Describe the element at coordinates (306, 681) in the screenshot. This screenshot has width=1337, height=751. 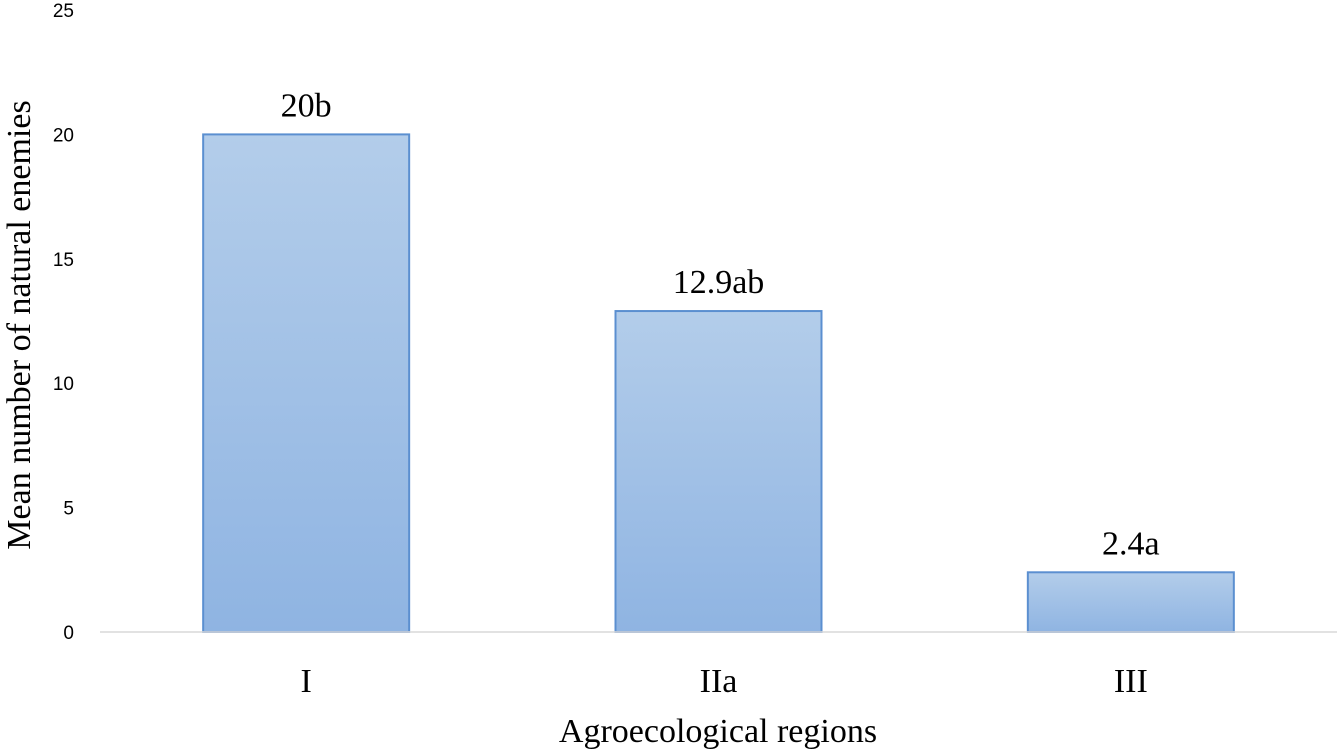
I see `x-tick-label: I` at that location.